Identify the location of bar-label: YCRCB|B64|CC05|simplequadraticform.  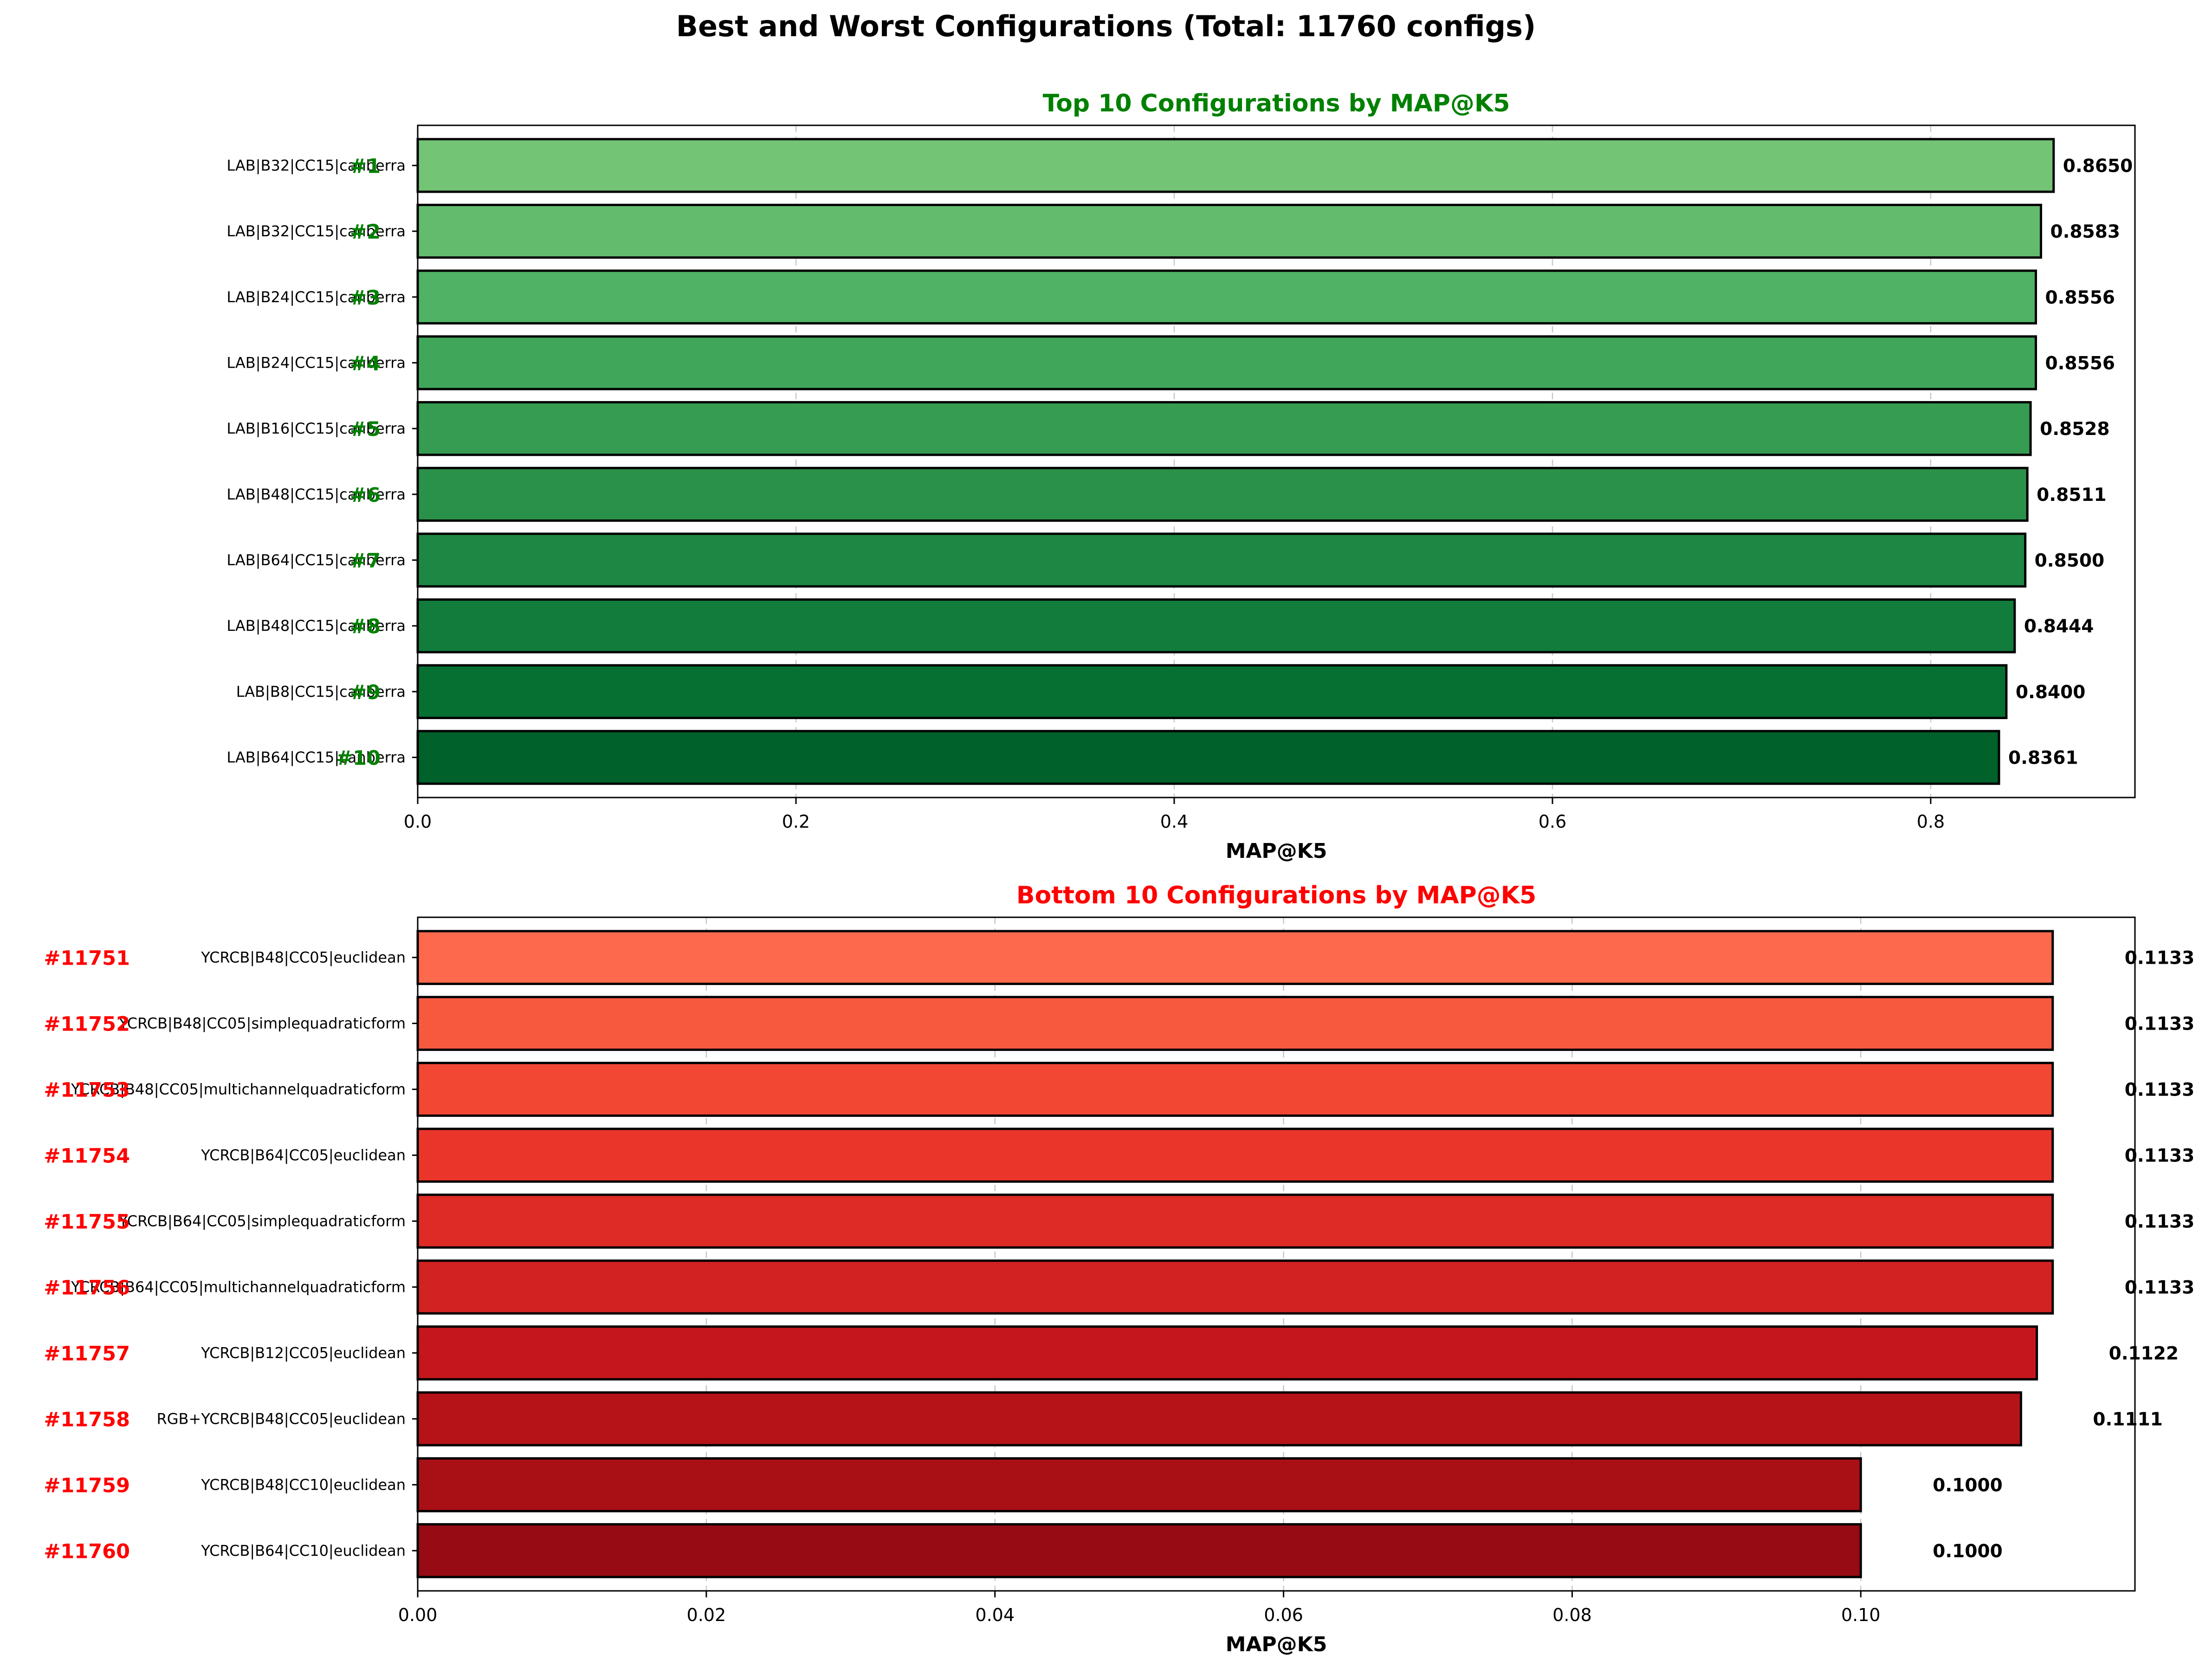
(262, 1221).